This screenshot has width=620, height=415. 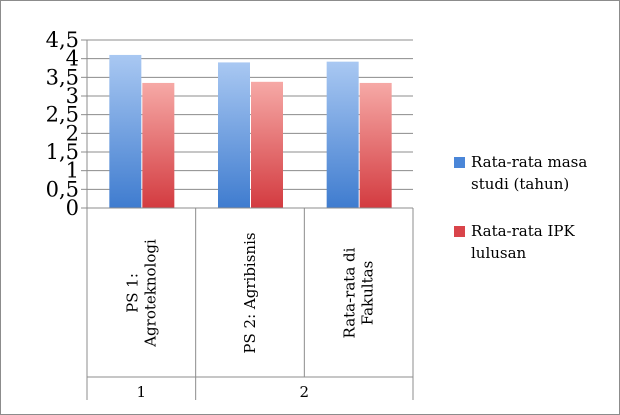 I want to click on category-label: Fakultas, so click(x=368, y=293).